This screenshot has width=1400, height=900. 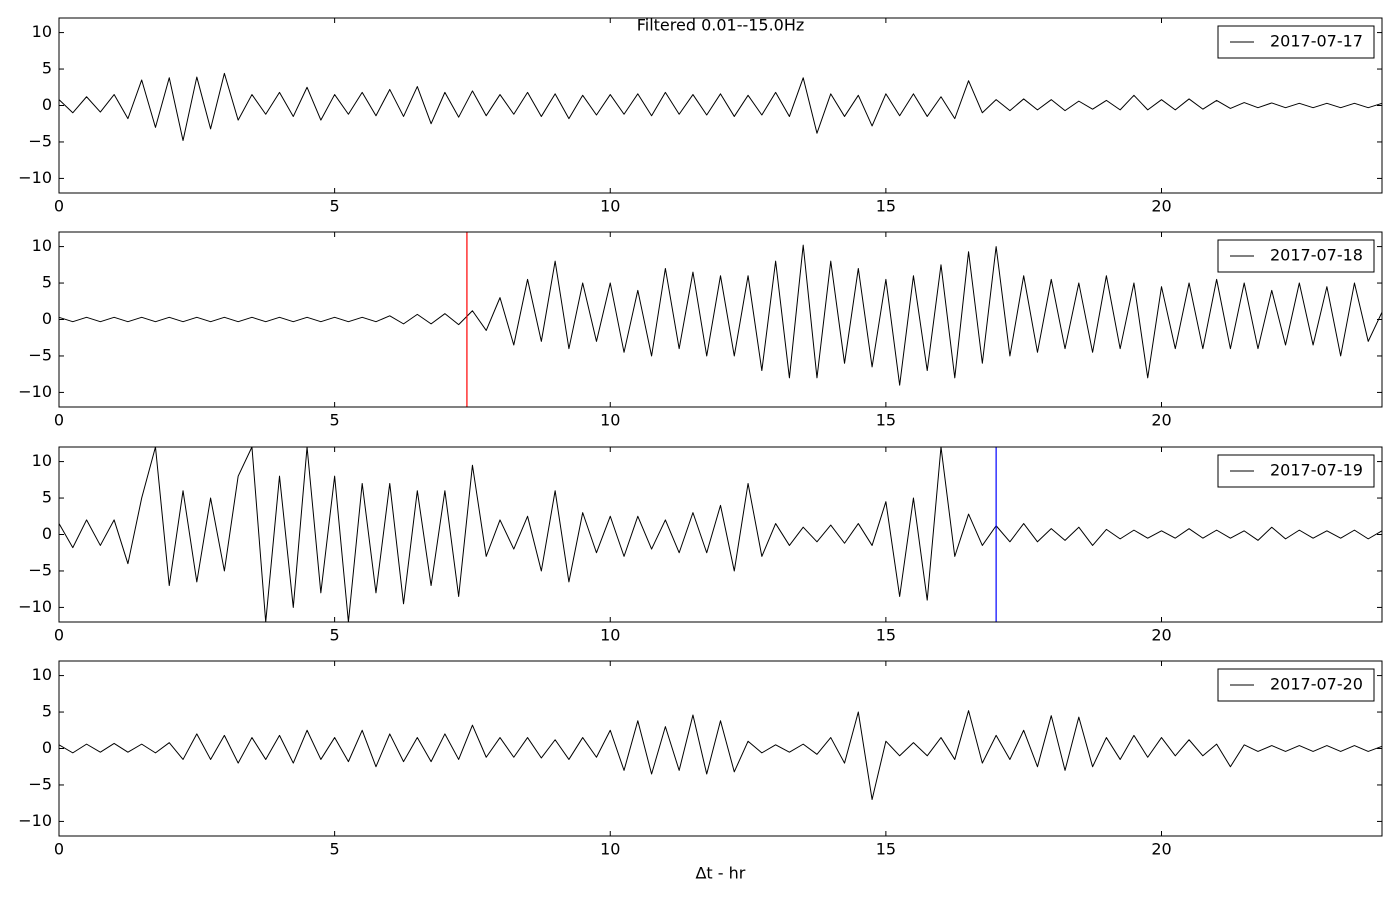 I want to click on legend-label: 2017-07-19, so click(x=1316, y=470).